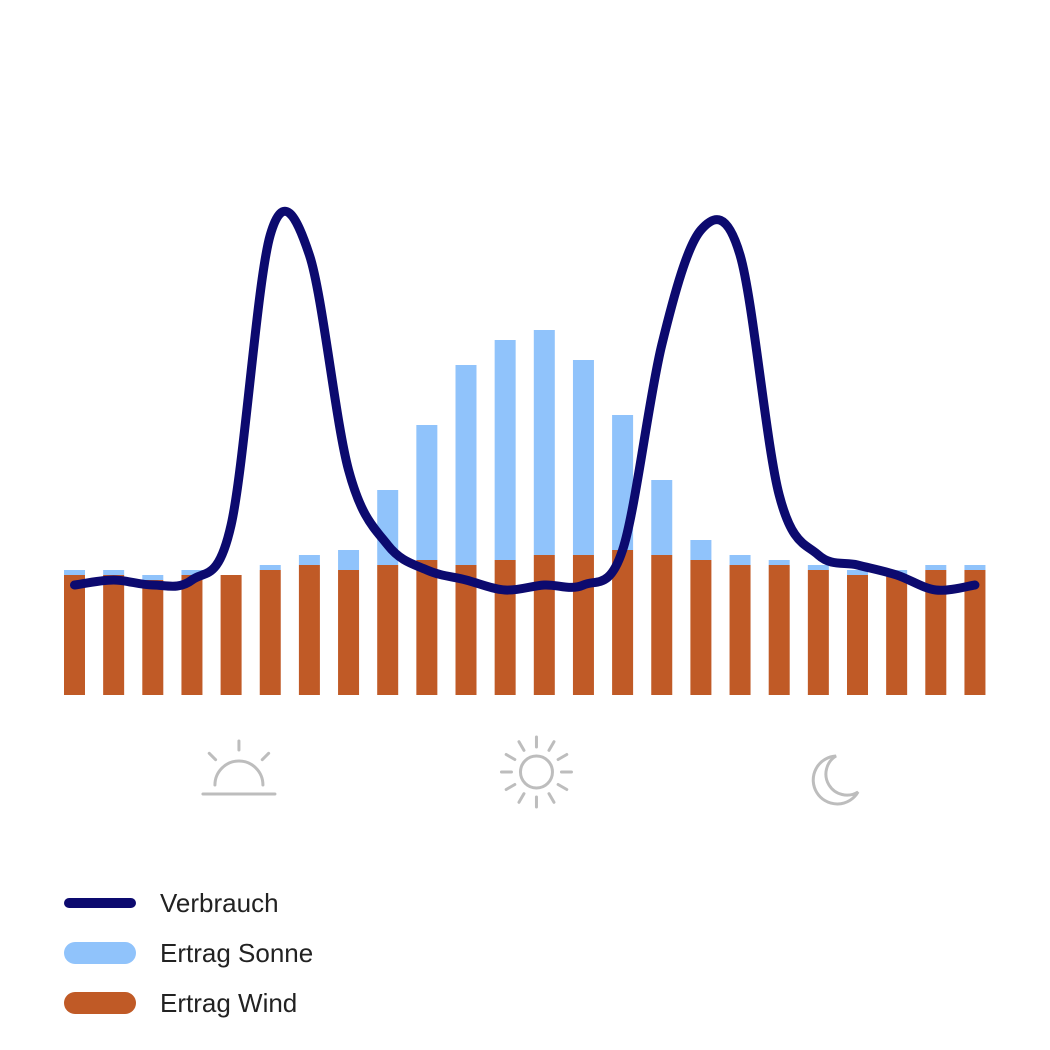  What do you see at coordinates (239, 767) in the screenshot?
I see `sunrise-icon` at bounding box center [239, 767].